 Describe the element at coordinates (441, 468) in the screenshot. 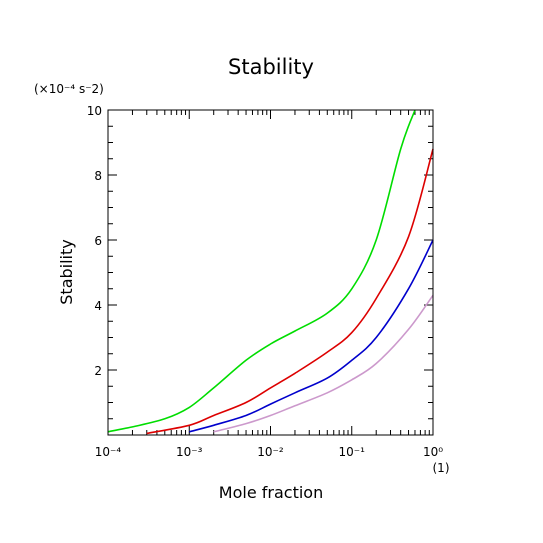

I see `x-axis-unit: (1)` at that location.